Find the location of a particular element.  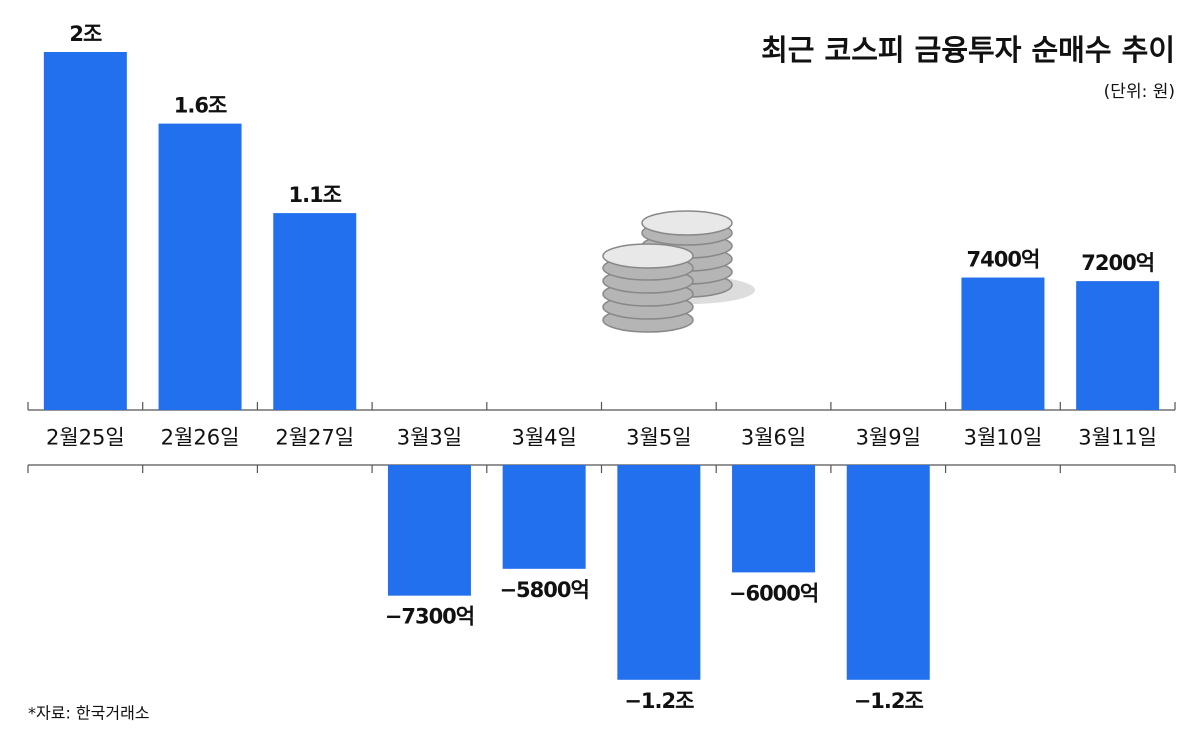

value-label: 2조 is located at coordinates (85, 34).